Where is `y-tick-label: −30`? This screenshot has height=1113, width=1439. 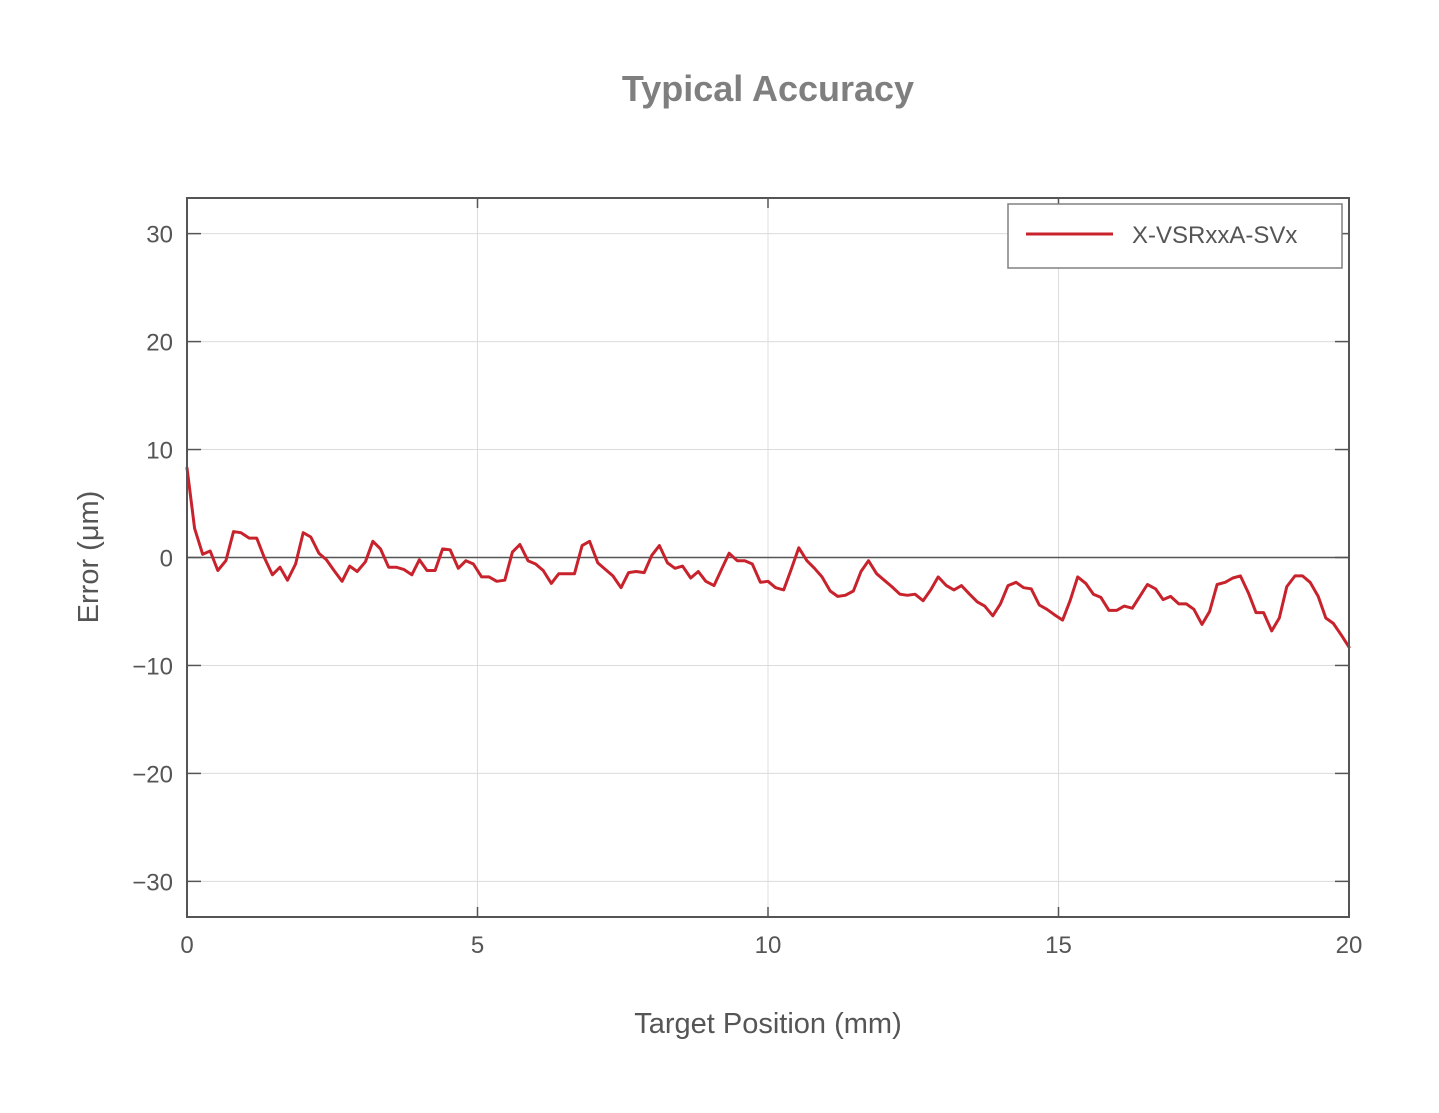 y-tick-label: −30 is located at coordinates (152, 882).